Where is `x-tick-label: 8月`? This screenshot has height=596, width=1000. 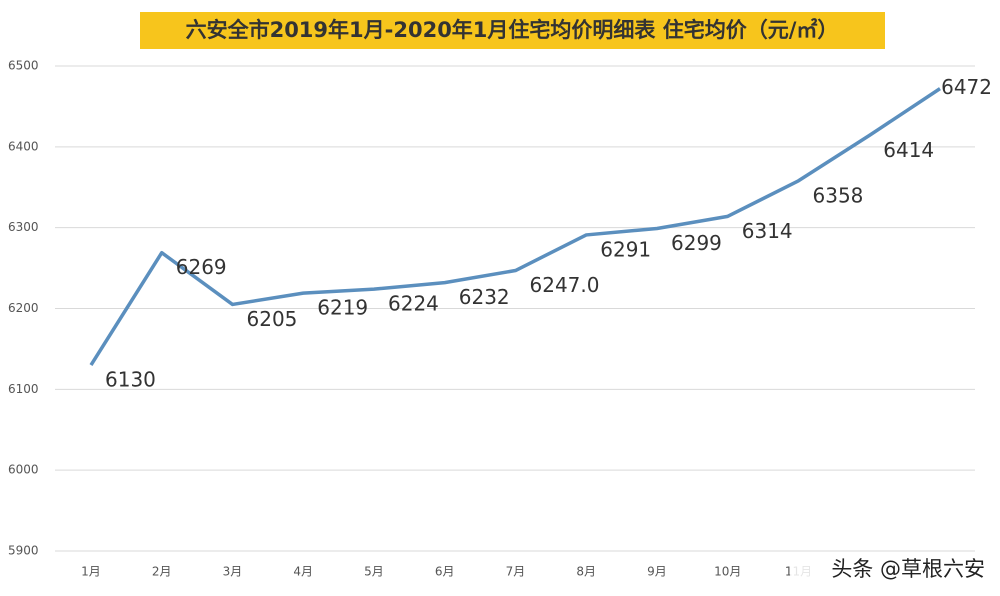
x-tick-label: 8月 is located at coordinates (586, 572).